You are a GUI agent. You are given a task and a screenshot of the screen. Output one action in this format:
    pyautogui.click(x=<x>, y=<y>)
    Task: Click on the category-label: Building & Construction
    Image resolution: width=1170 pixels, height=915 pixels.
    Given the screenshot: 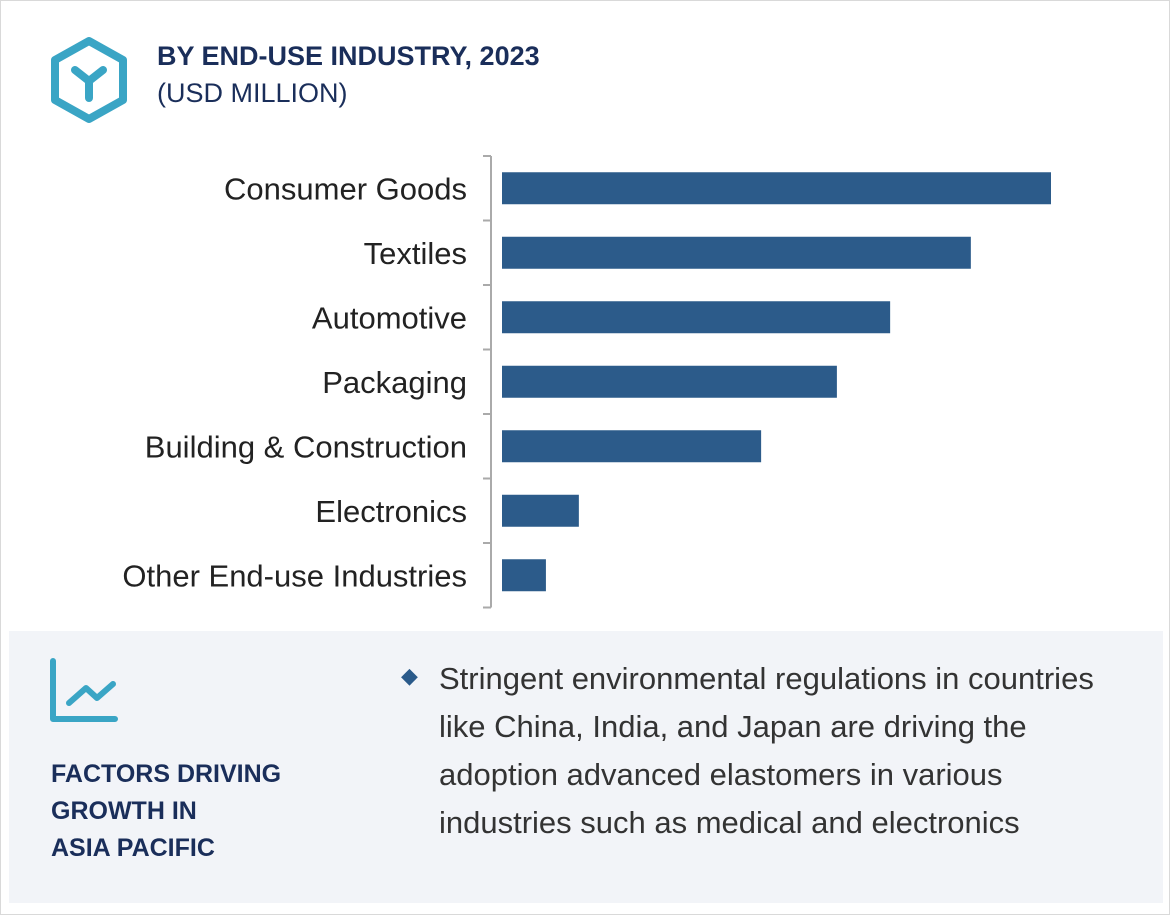 What is the action you would take?
    pyautogui.click(x=306, y=446)
    